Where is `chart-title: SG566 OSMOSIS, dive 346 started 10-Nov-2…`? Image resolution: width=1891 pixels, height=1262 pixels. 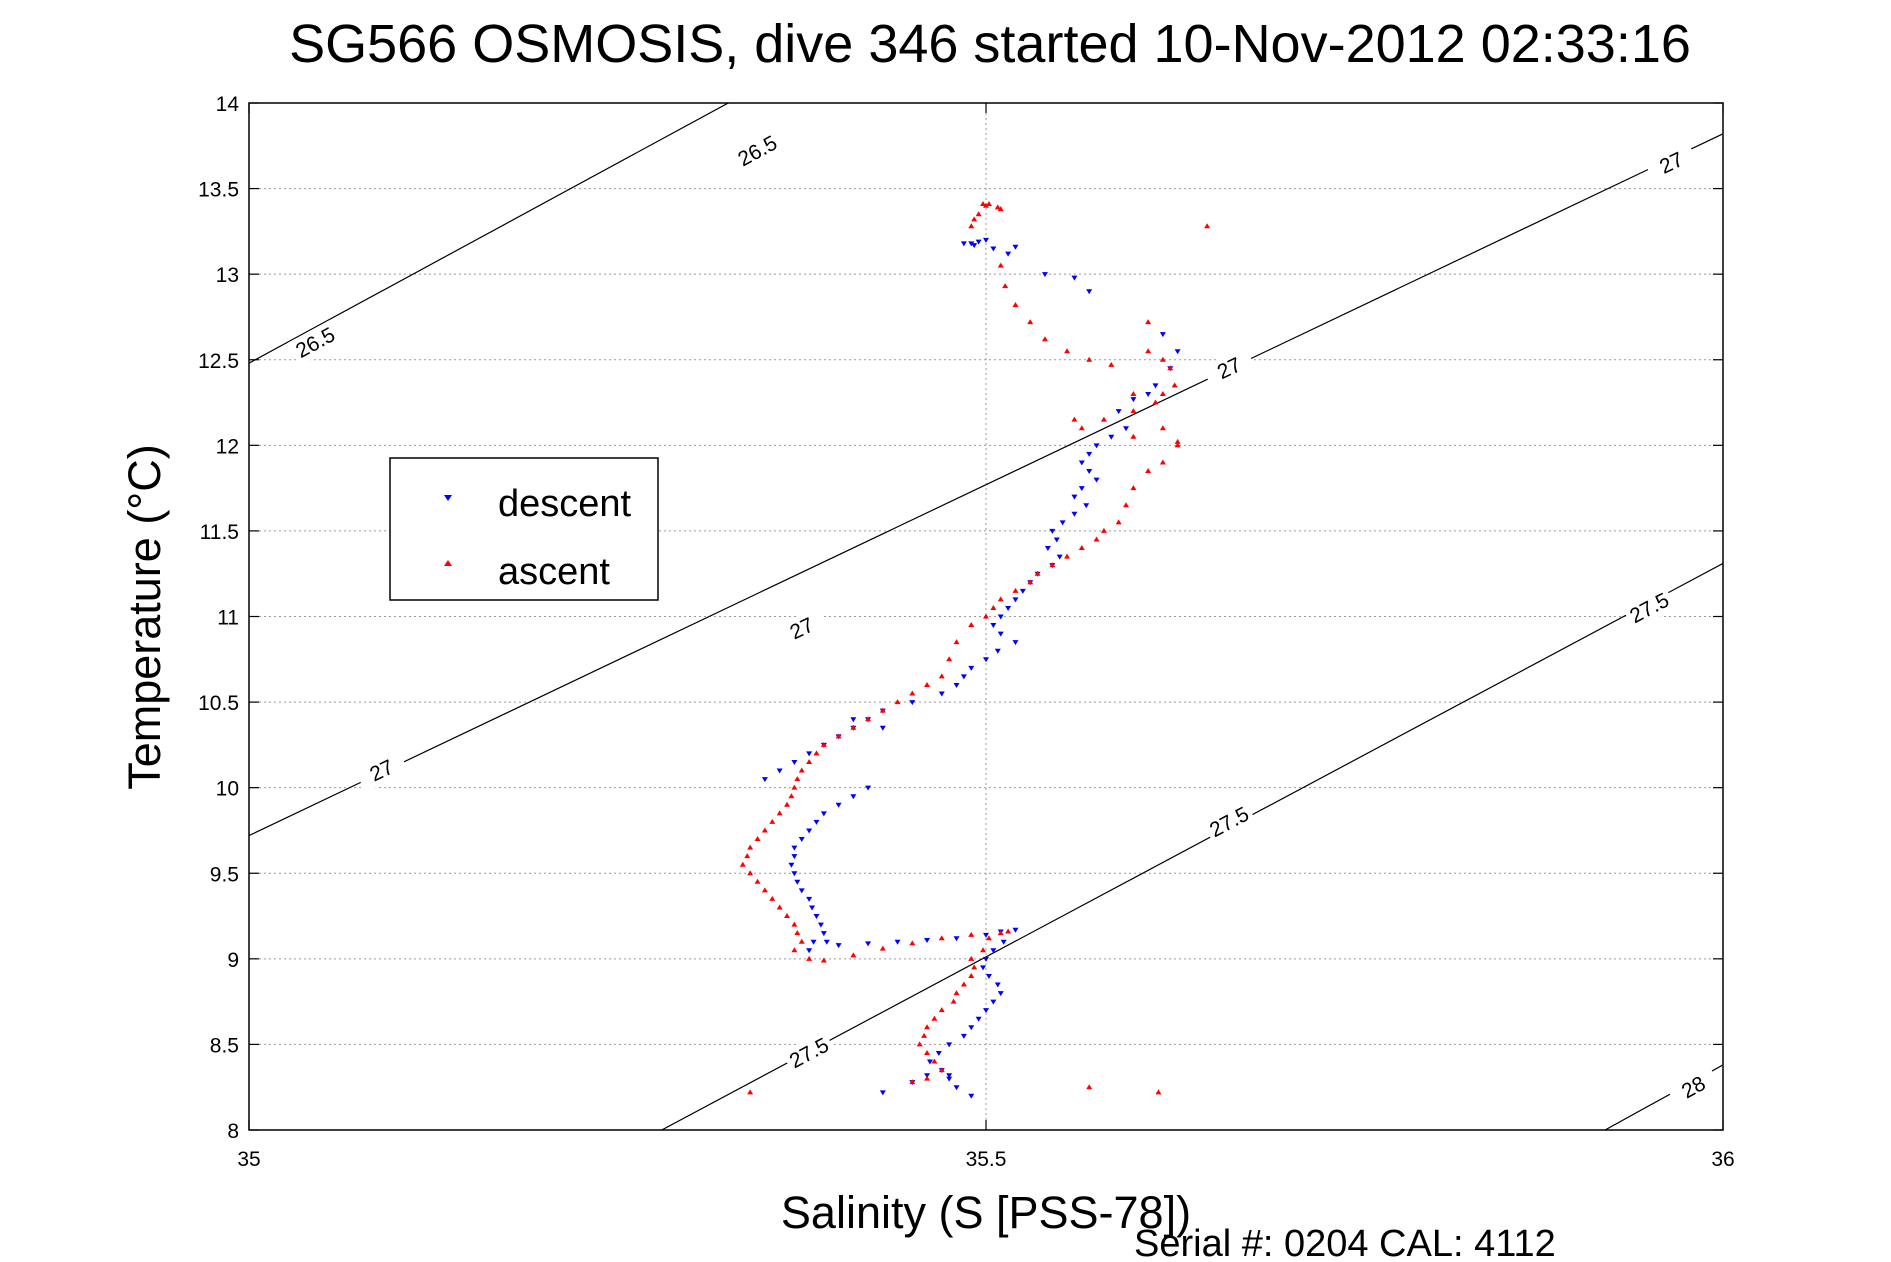
chart-title: SG566 OSMOSIS, dive 346 started 10-Nov-2… is located at coordinates (990, 44).